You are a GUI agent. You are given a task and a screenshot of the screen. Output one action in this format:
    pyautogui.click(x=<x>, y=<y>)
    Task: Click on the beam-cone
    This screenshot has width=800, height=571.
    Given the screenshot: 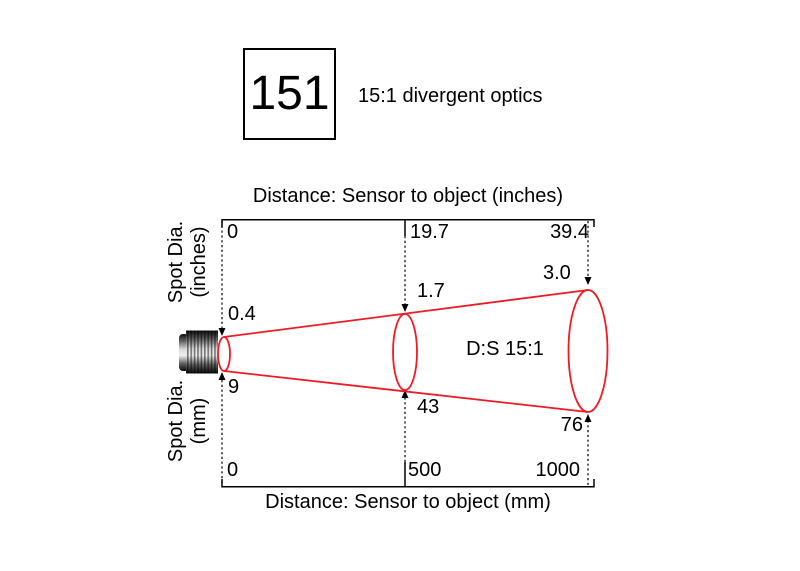 What is the action you would take?
    pyautogui.click(x=413, y=351)
    